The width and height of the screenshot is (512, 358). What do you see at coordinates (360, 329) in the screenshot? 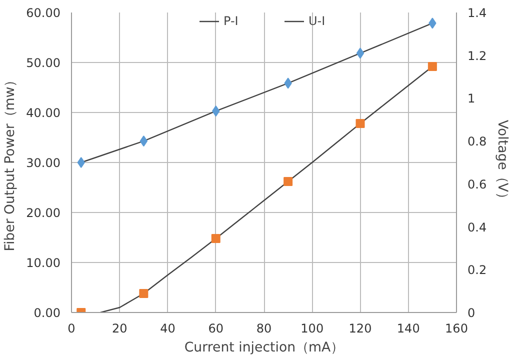
I see `x-tick-label: 120` at bounding box center [360, 329].